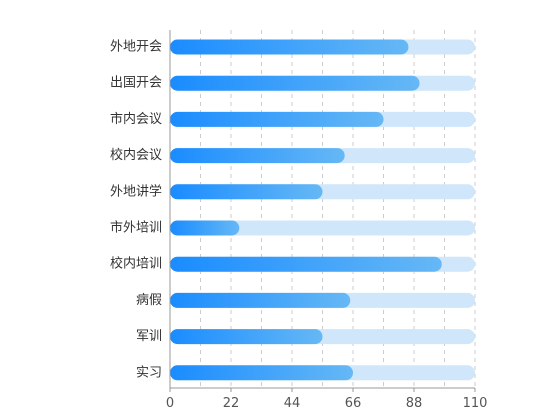 The width and height of the screenshot is (550, 420). I want to click on bar-background, so click(322, 228).